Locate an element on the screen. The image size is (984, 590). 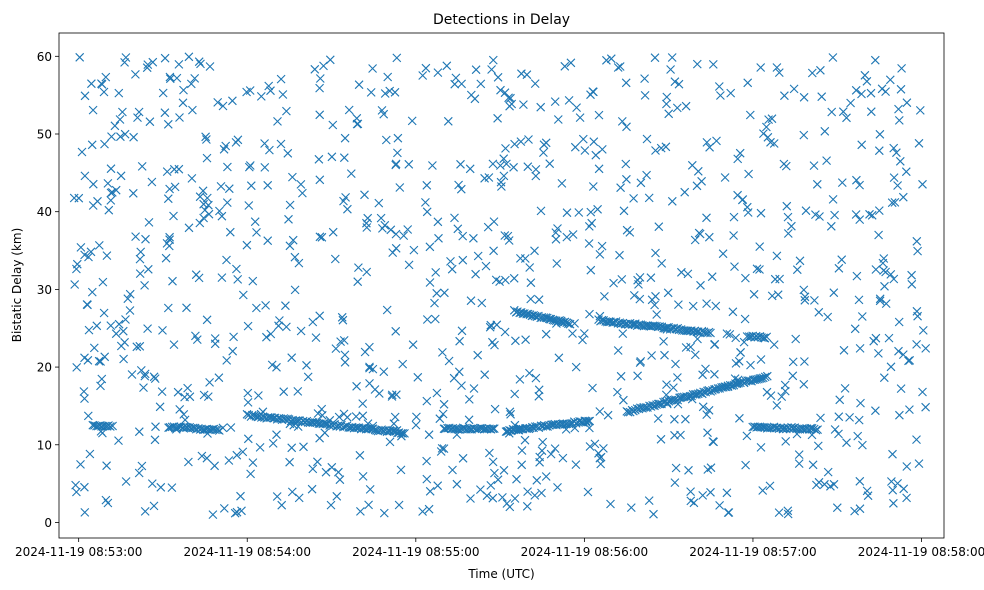
x-tick-label: 2024-11-19 08:57:00 is located at coordinates (752, 552).